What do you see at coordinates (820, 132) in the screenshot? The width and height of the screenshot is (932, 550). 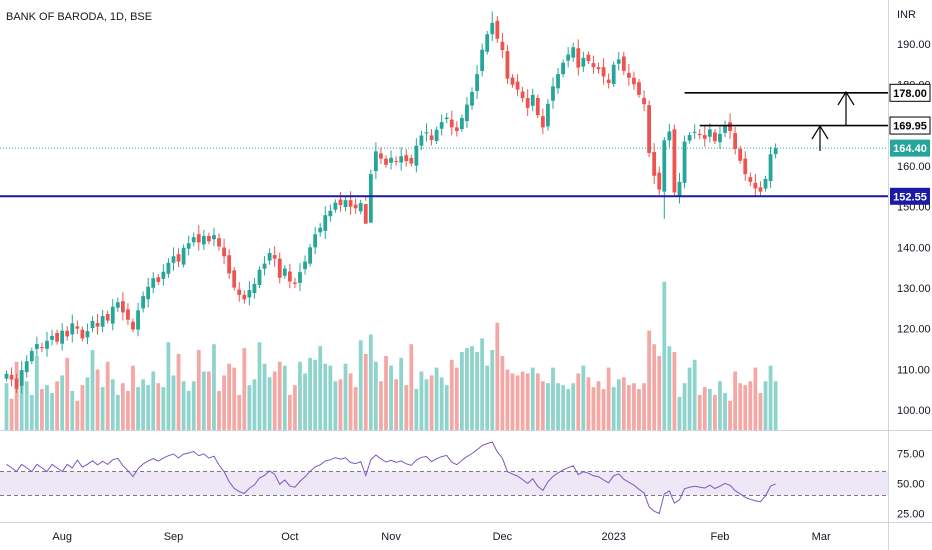 I see `arrow-up-1-head` at bounding box center [820, 132].